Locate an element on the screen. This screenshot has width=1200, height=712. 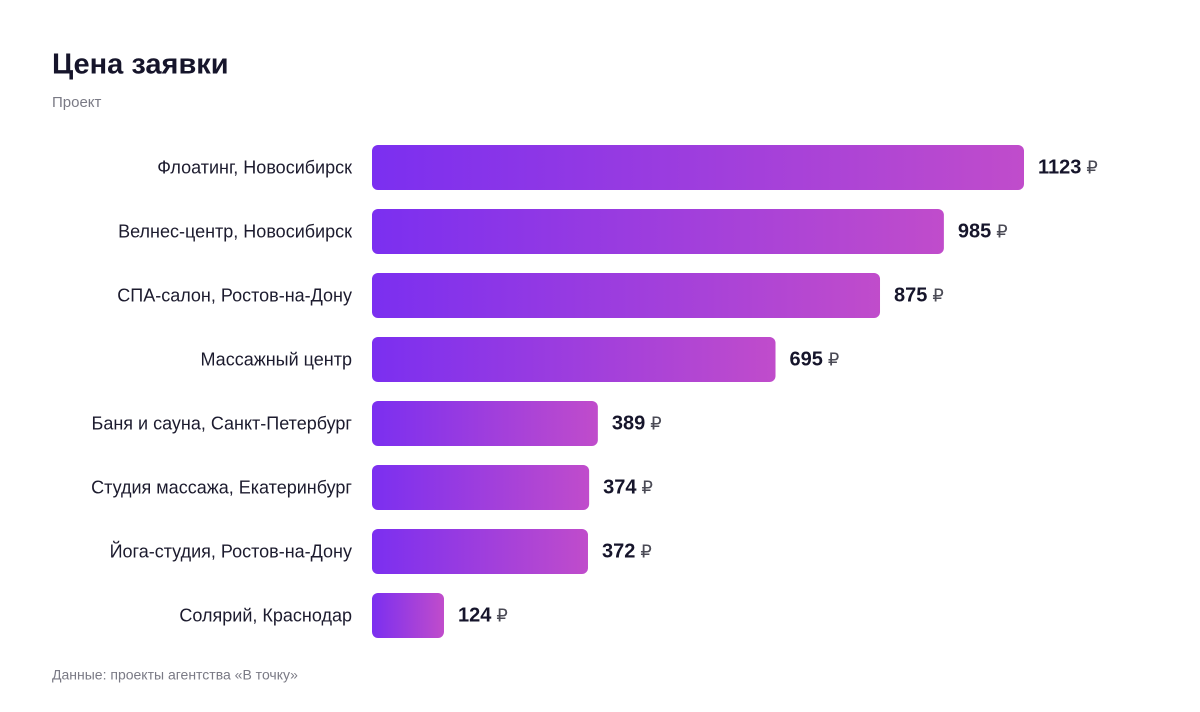
value-number: 374 is located at coordinates (620, 488).